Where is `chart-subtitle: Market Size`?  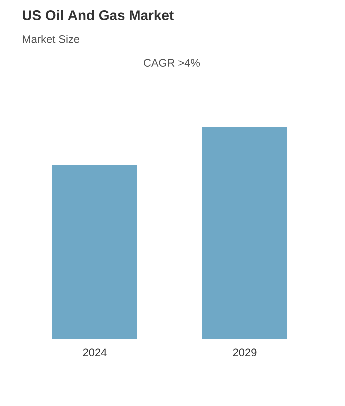
chart-subtitle: Market Size is located at coordinates (51, 39).